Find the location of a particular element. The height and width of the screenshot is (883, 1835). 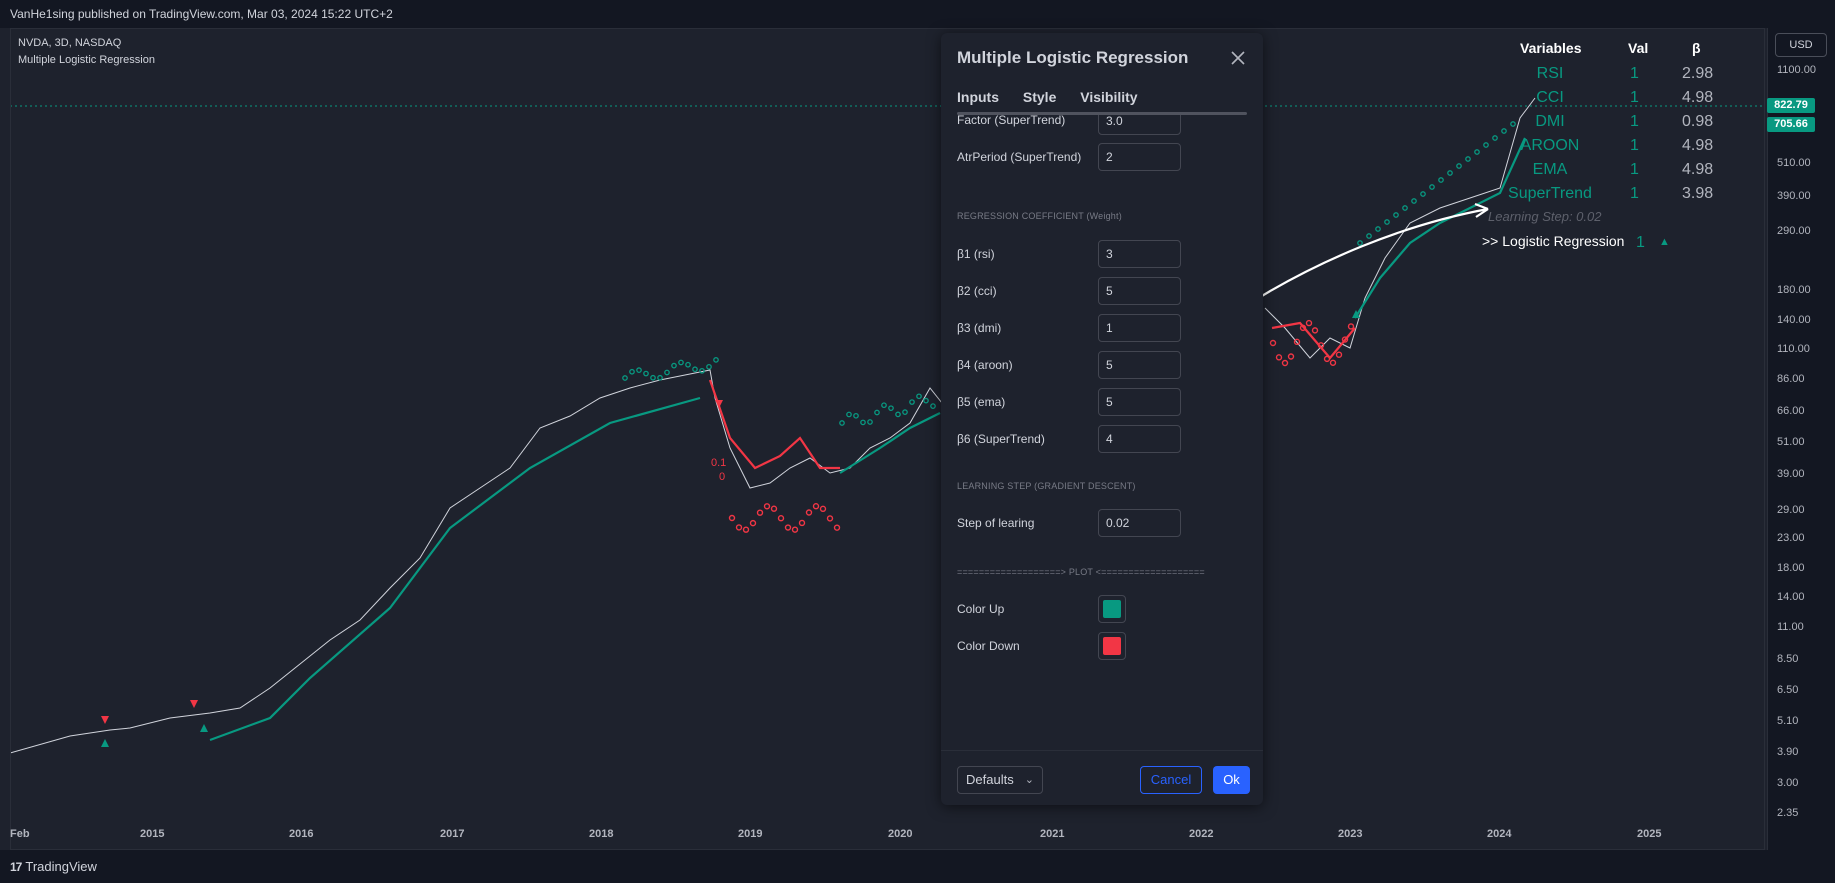

symbol-label: NVDA, 3D, NASDAQ is located at coordinates (70, 43).